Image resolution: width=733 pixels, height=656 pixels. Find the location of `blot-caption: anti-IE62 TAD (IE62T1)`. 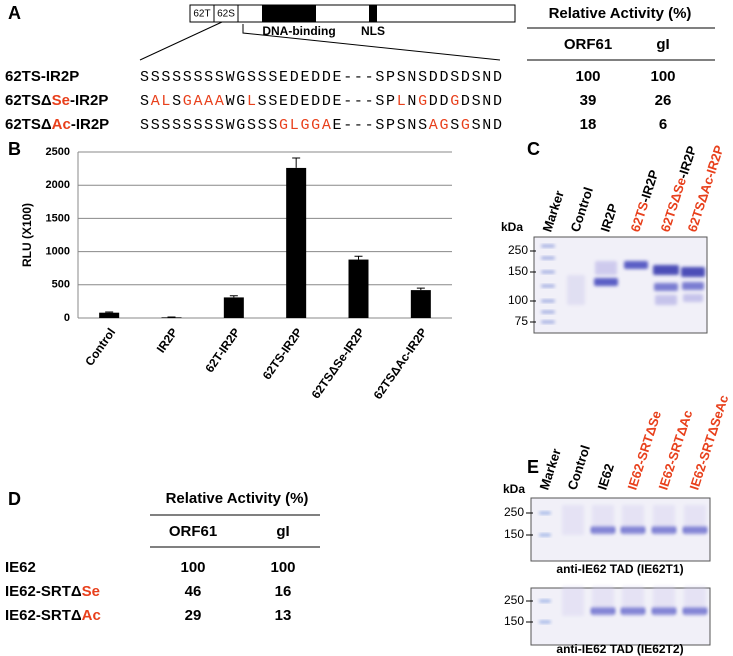

blot-caption: anti-IE62 TAD (IE62T1) is located at coordinates (619, 569).